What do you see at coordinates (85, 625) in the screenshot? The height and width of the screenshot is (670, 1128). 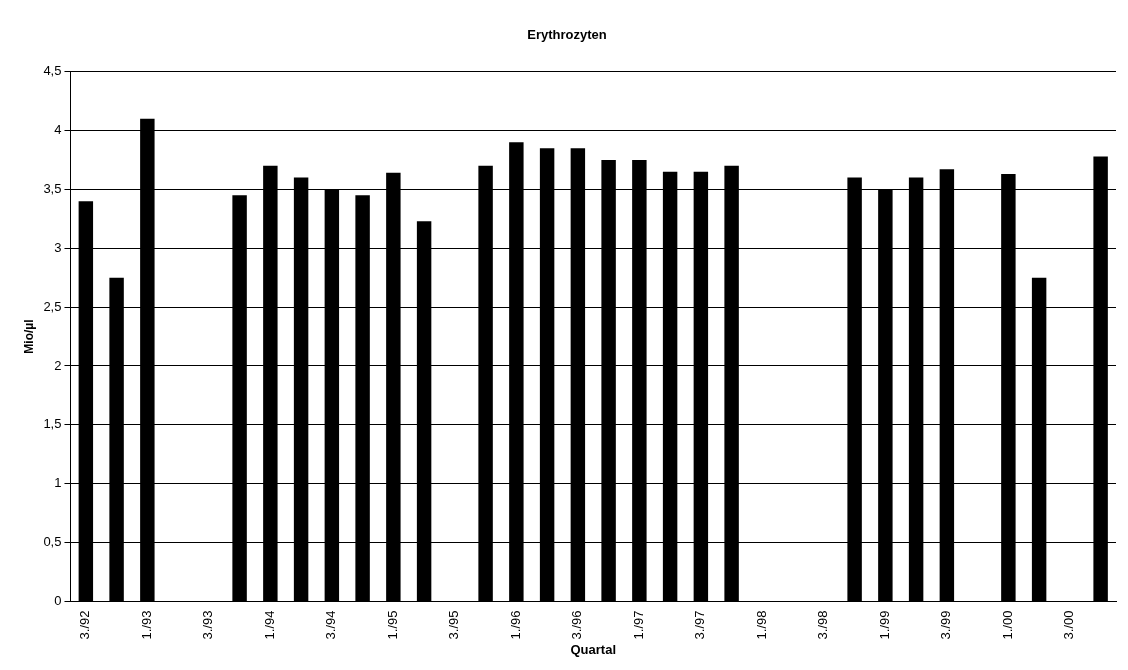 I see `x-tick-label: 3./92` at bounding box center [85, 625].